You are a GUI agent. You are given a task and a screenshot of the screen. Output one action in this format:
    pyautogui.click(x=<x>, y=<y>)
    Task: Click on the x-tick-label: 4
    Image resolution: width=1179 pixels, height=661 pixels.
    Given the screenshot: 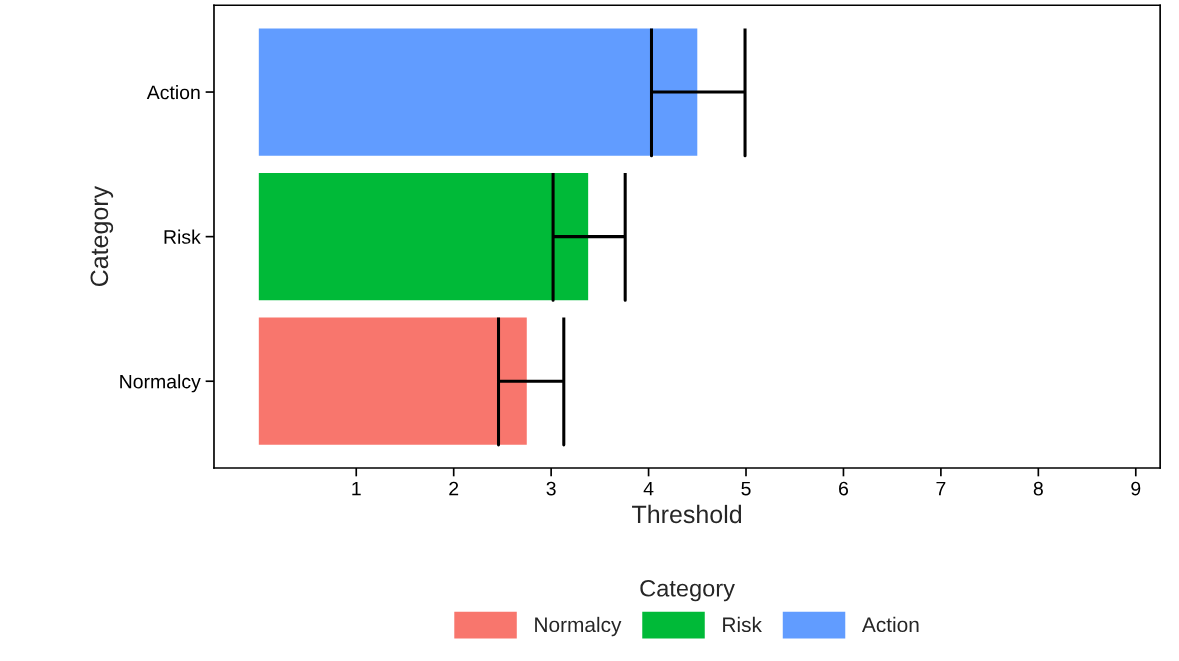 What is the action you would take?
    pyautogui.click(x=648, y=488)
    